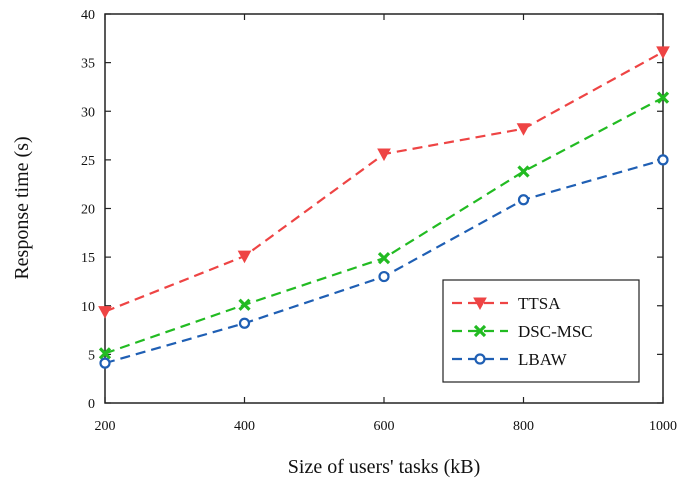 This screenshot has width=685, height=486. What do you see at coordinates (539, 303) in the screenshot?
I see `legend-label-ttsa: TTSA` at bounding box center [539, 303].